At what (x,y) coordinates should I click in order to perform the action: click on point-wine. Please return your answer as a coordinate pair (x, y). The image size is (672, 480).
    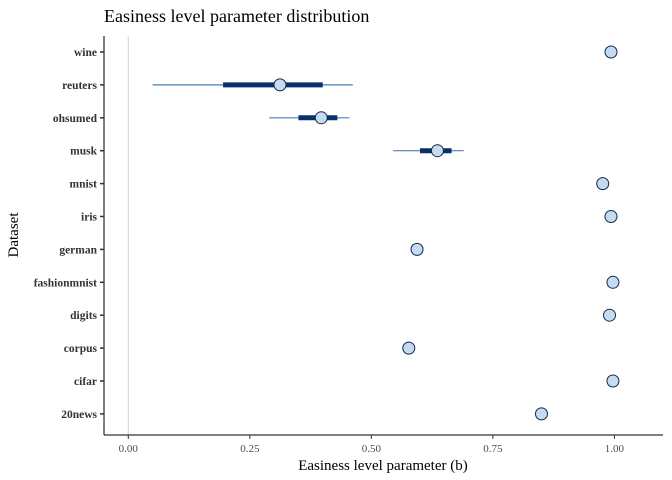
    Looking at the image, I should click on (611, 52).